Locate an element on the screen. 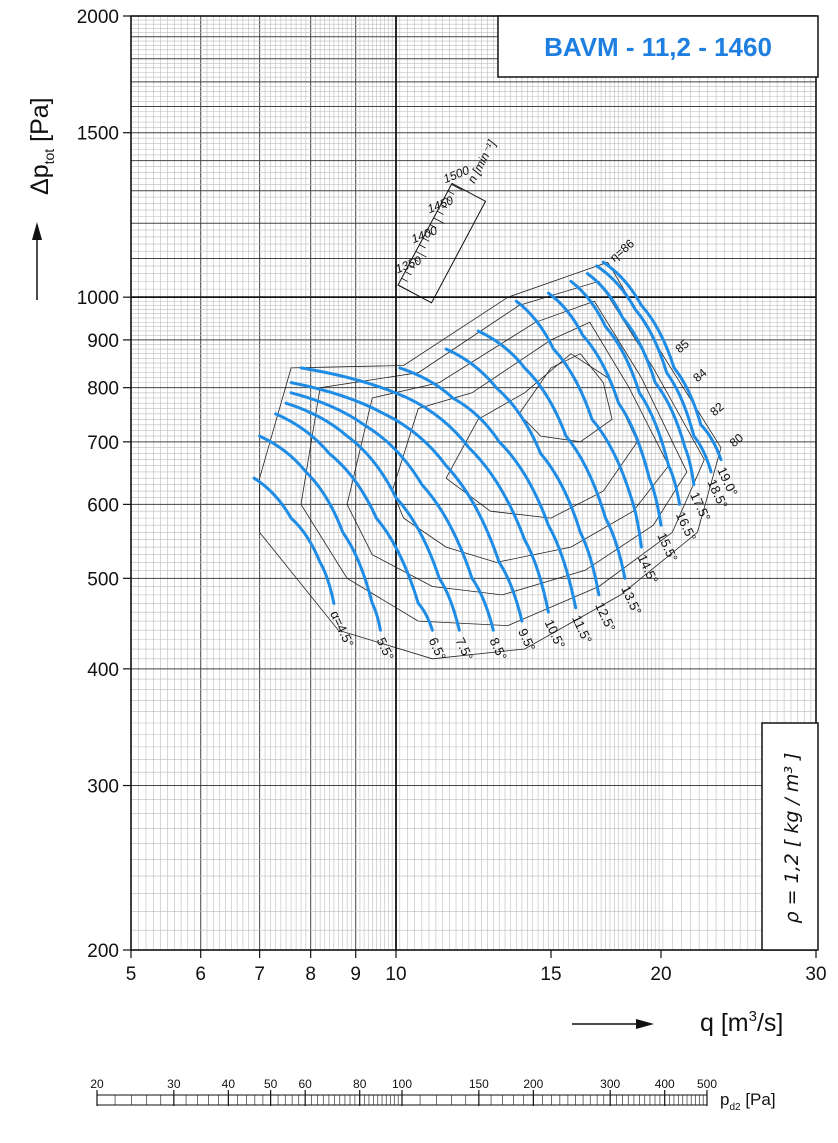 The width and height of the screenshot is (838, 1143). speed-scale-box is located at coordinates (442, 243).